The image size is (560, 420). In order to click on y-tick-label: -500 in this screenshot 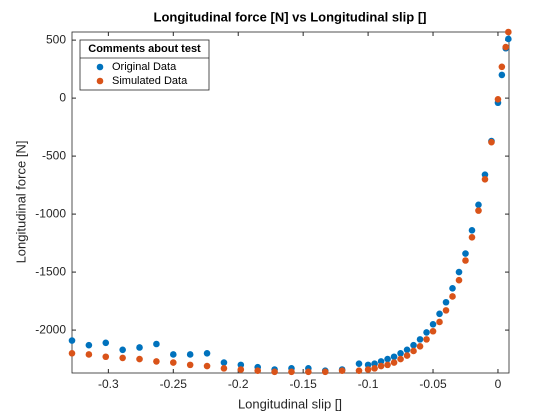, I will do `click(54, 155)`.